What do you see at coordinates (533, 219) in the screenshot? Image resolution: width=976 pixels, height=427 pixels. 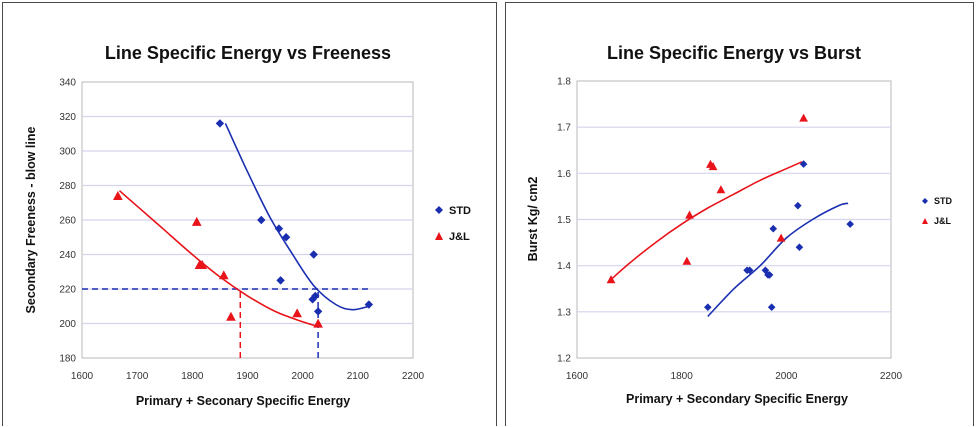 I see `y-axis-label: Burst Kg/ cm2` at bounding box center [533, 219].